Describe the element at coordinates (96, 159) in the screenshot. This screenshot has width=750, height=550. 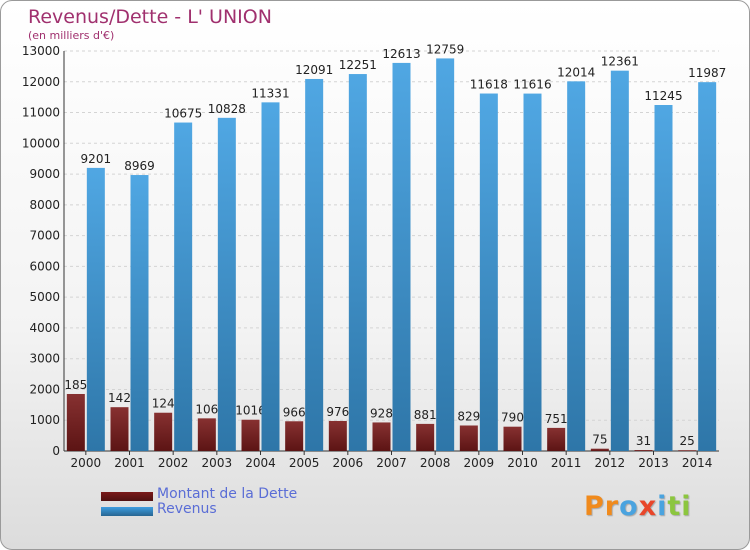
I see `data-label-revenus: 9201` at that location.